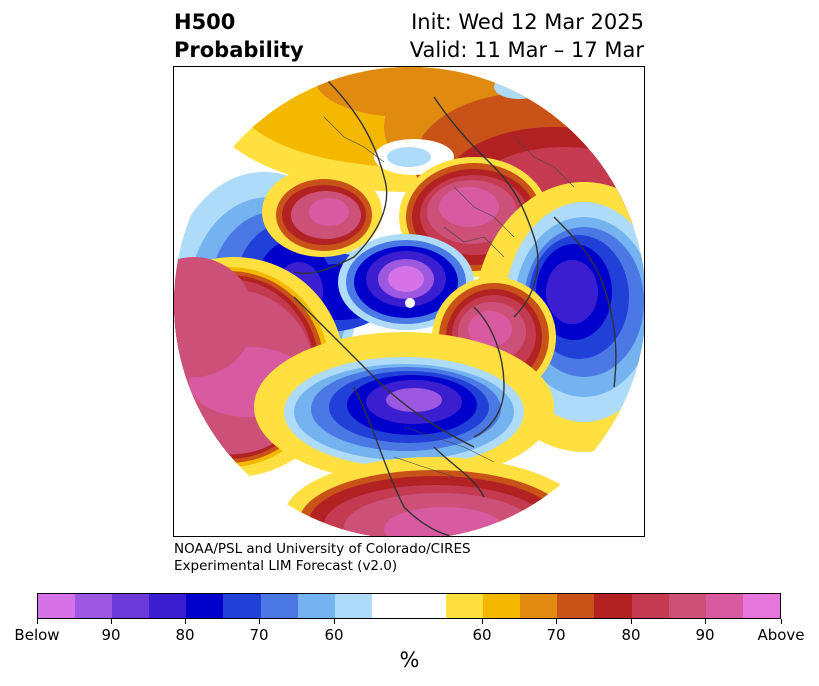 This screenshot has width=819, height=686. Describe the element at coordinates (409, 157) in the screenshot. I see `negative-anomaly-arctic-small` at that location.